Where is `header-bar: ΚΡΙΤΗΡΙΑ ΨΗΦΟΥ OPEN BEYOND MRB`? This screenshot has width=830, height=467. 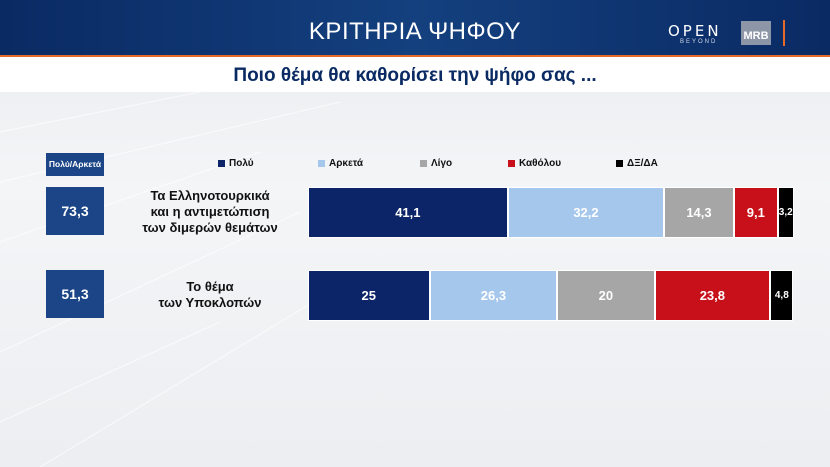 header-bar: ΚΡΙΤΗΡΙΑ ΨΗΦΟΥ OPEN BEYOND MRB is located at coordinates (415, 27).